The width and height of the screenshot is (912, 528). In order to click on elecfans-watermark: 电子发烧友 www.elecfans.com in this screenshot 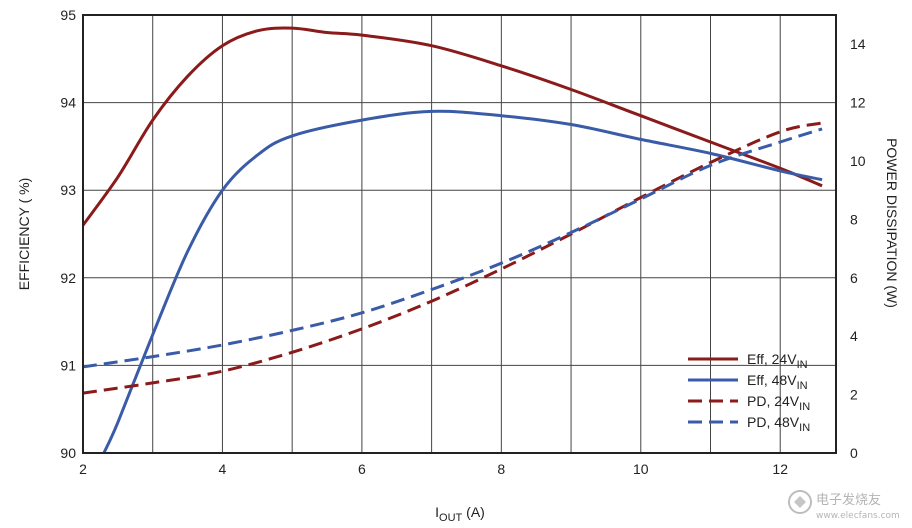, I will do `click(844, 505)`.